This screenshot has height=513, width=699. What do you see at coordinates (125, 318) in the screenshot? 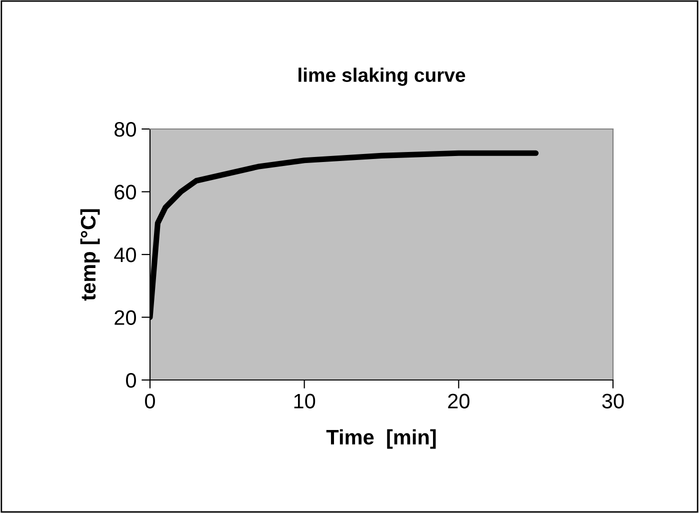
I see `y-tick-label: 20` at bounding box center [125, 318].